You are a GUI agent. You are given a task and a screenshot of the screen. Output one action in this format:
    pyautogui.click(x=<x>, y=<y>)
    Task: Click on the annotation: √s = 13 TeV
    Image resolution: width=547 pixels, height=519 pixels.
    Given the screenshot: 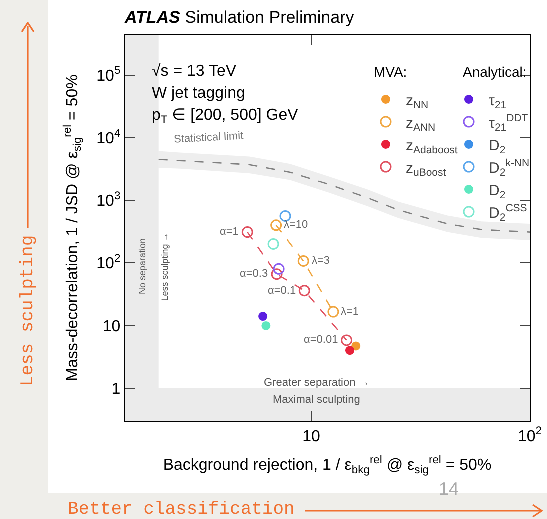 What is the action you would take?
    pyautogui.click(x=194, y=71)
    